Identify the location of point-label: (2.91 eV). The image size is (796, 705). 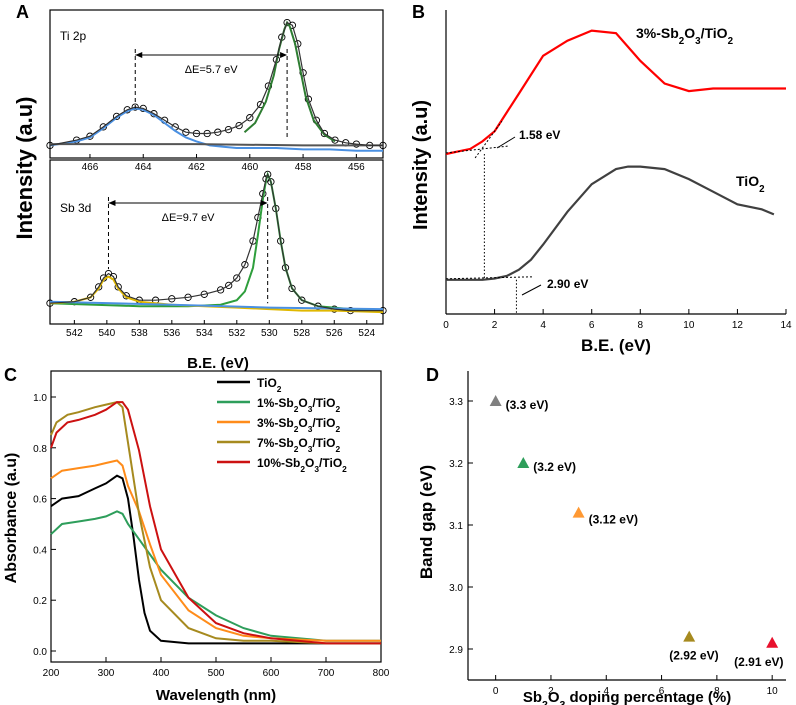
(758, 662).